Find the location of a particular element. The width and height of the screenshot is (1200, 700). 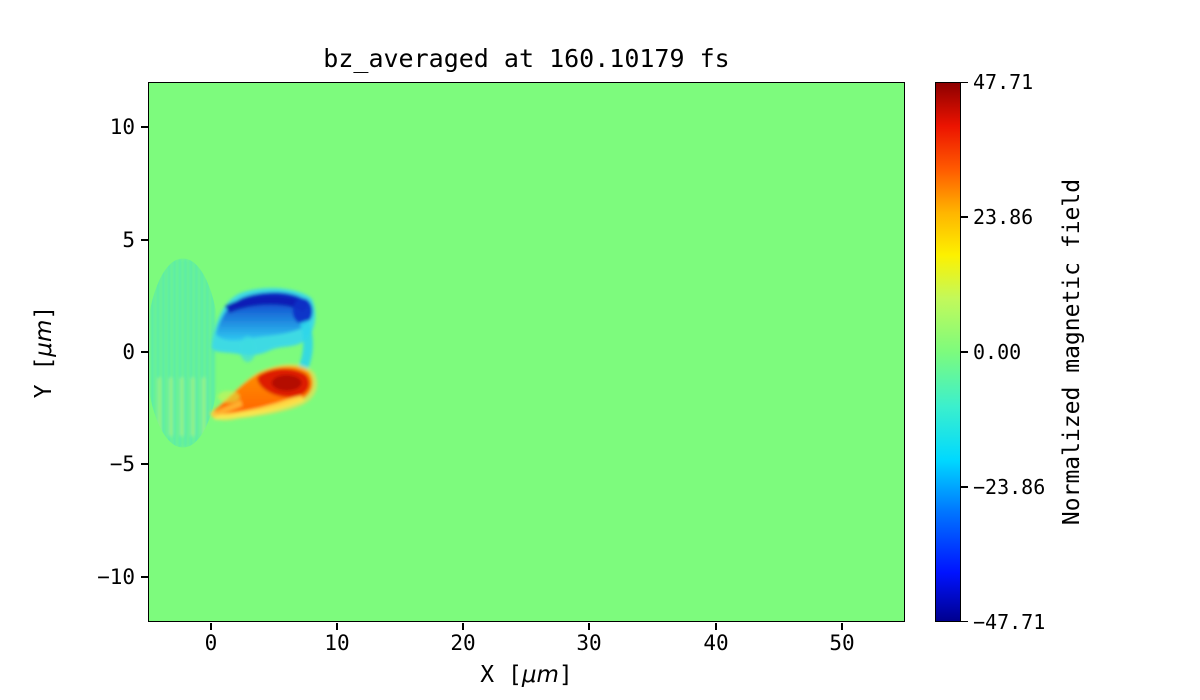

colorbar-tick-label: −23.86 is located at coordinates (1009, 487).